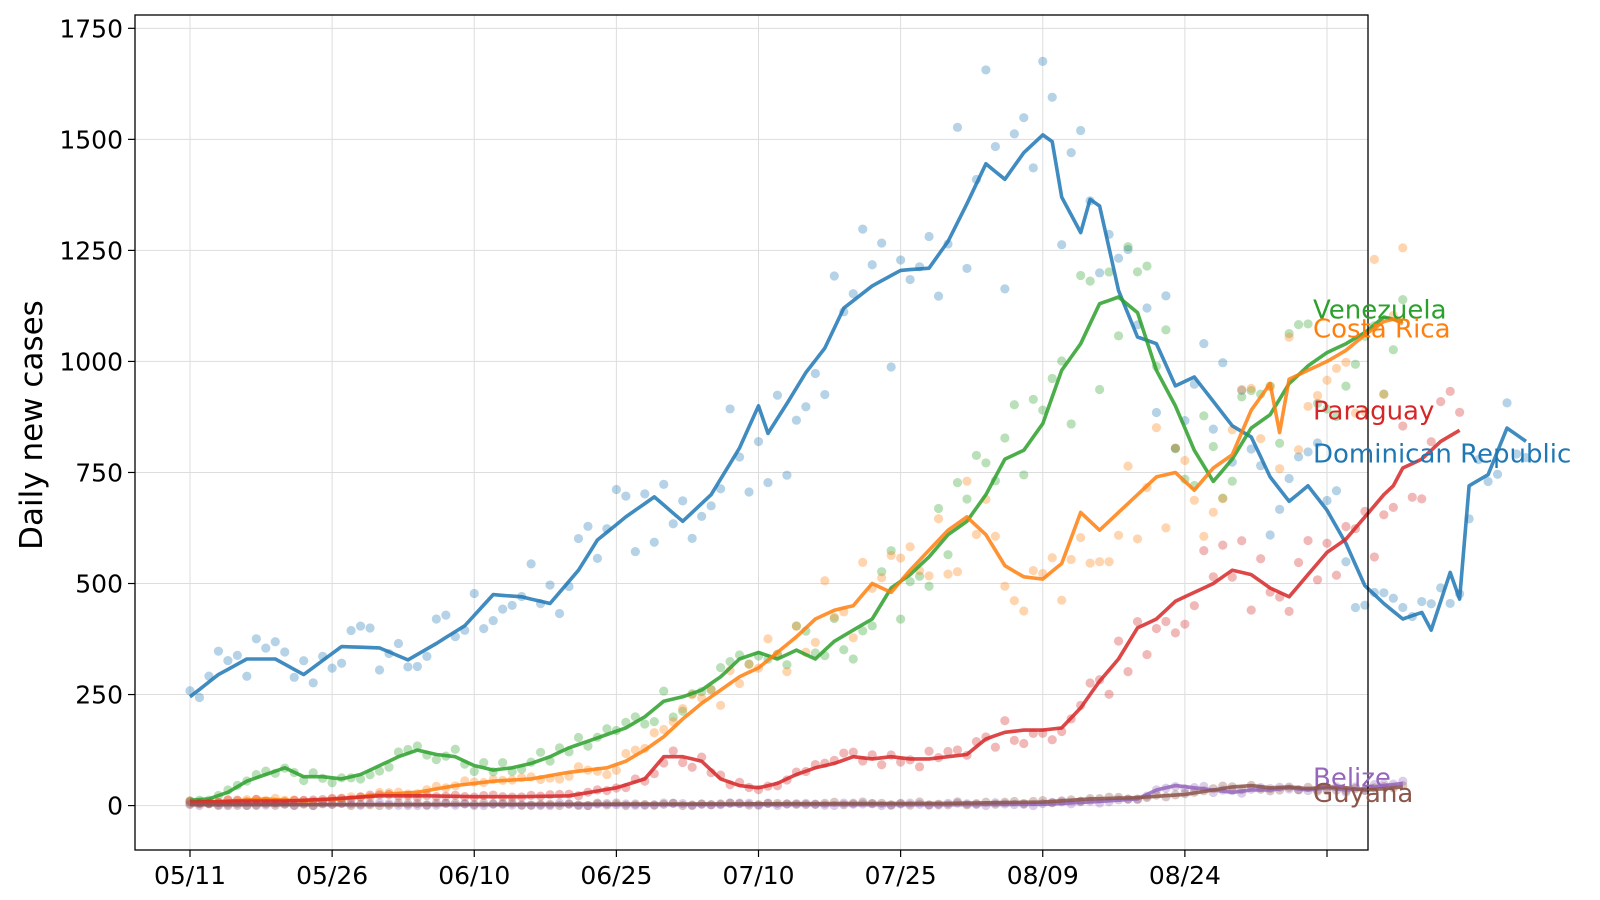 The image size is (1600, 900). What do you see at coordinates (1442, 454) in the screenshot?
I see `series-label: Dominican Republic` at bounding box center [1442, 454].